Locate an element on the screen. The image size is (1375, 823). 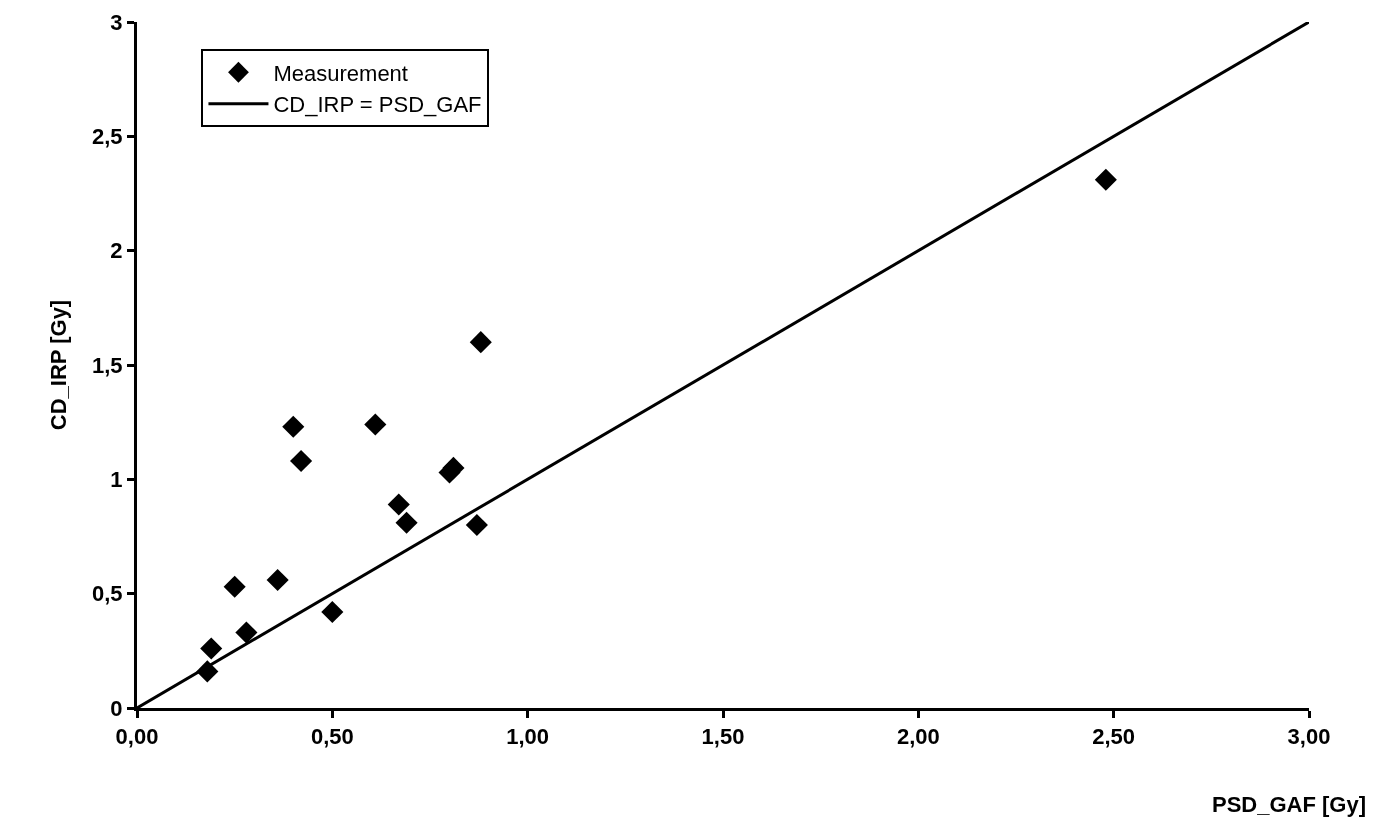
x-tick-label: 1,50 is located at coordinates (723, 737).